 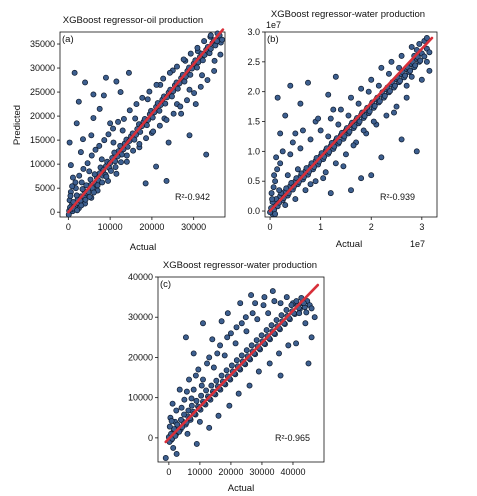 I want to click on panel-c-y-tick-label: 0, so click(x=150, y=438).